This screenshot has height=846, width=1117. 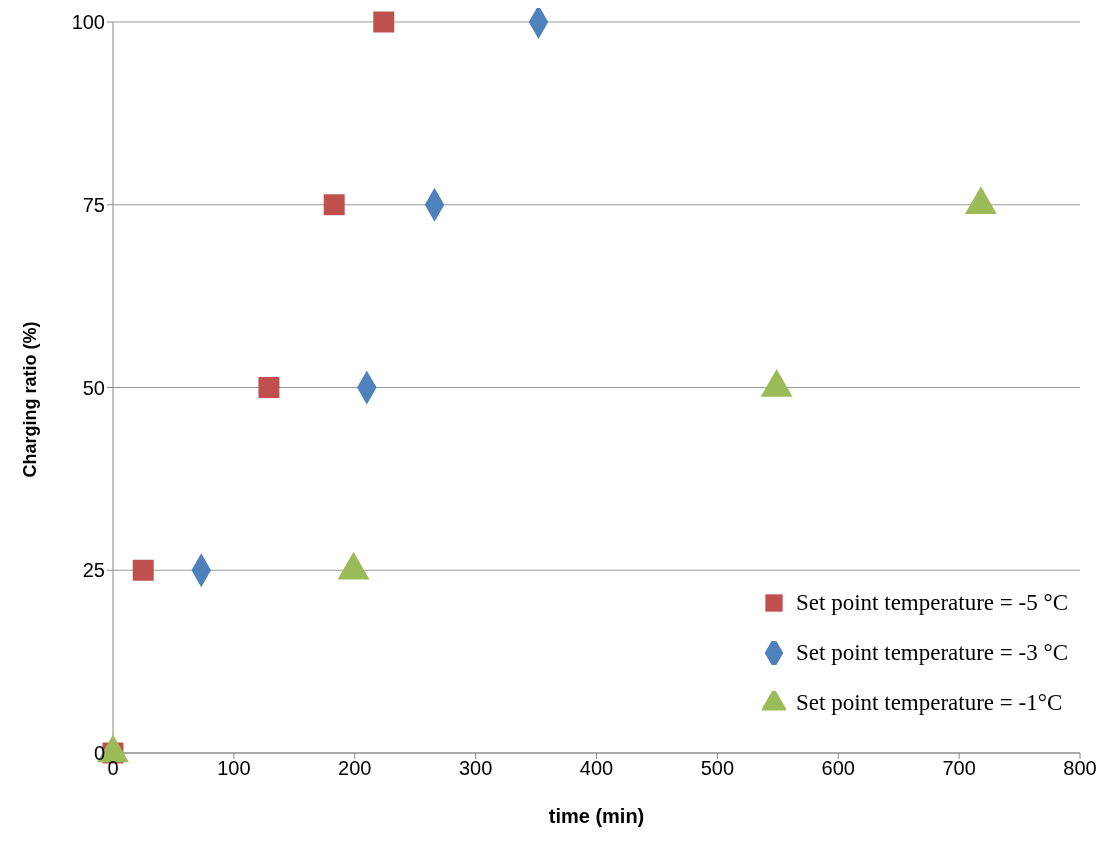 I want to click on x-tick-label: 600, so click(x=838, y=768).